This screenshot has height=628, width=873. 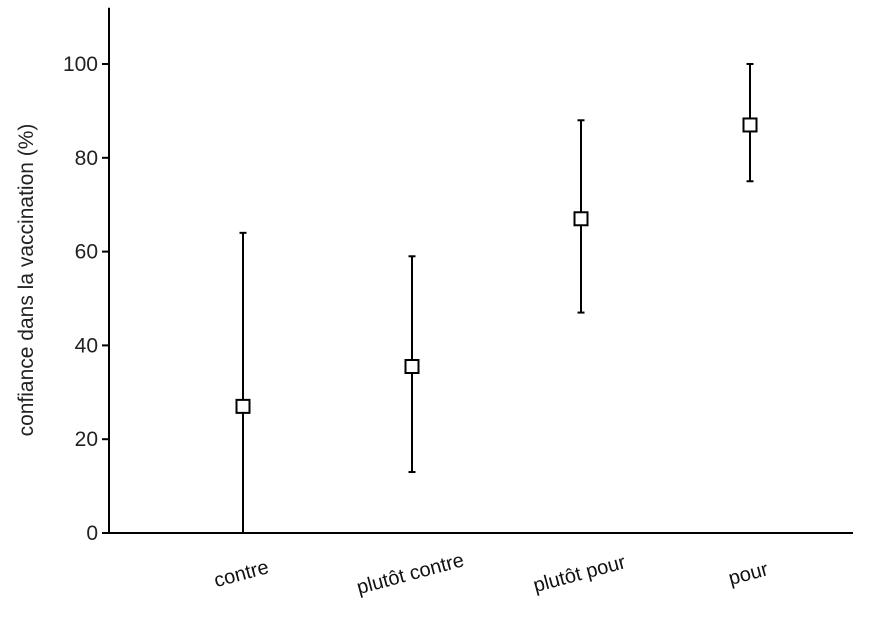 I want to click on x-category-label: plutôt contre, so click(x=410, y=574).